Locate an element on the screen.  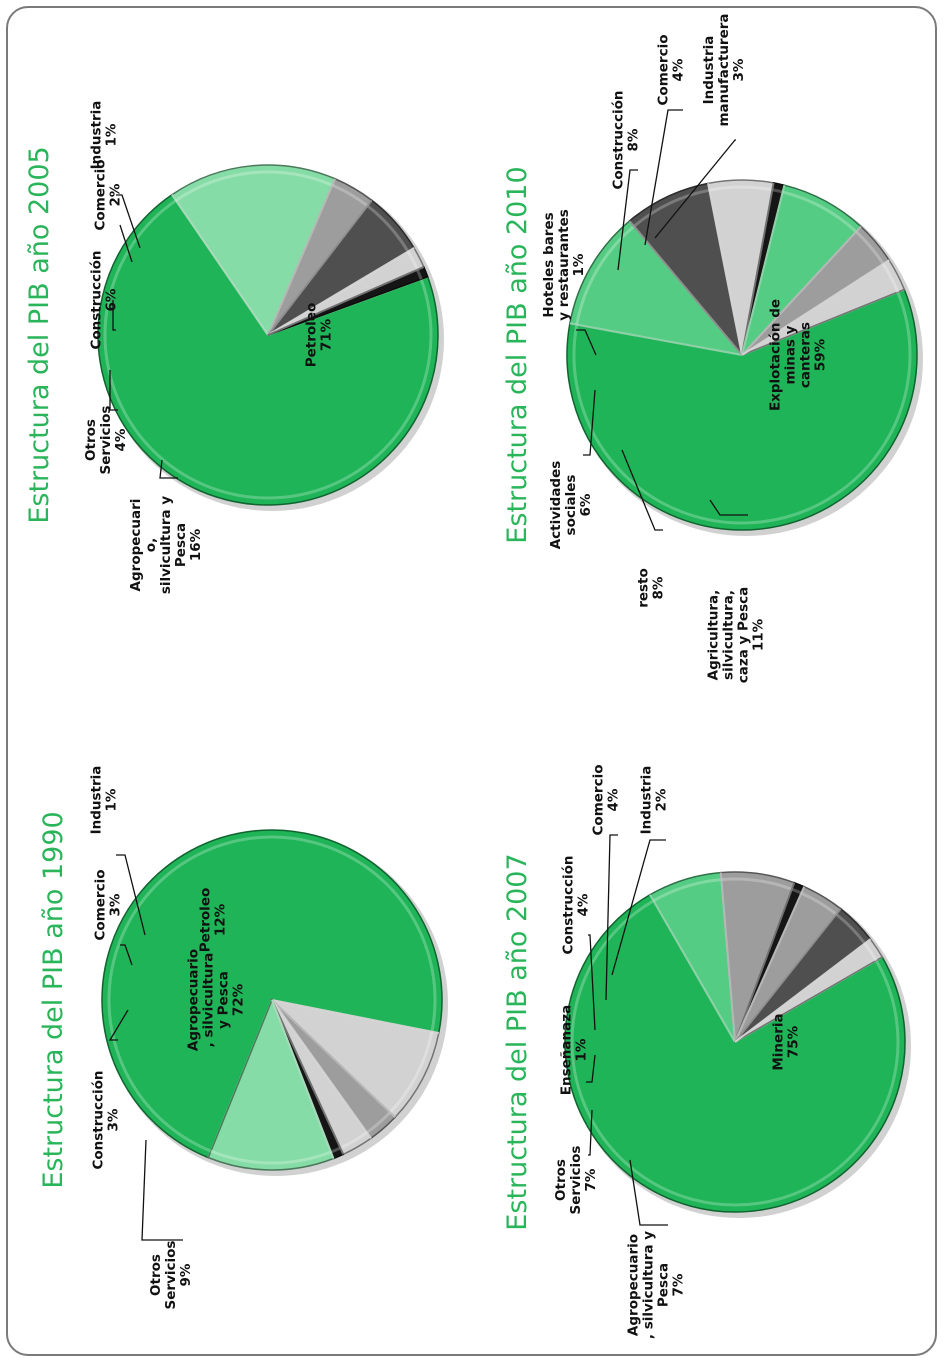
slice-label-3: resto8% is located at coordinates (651, 588).